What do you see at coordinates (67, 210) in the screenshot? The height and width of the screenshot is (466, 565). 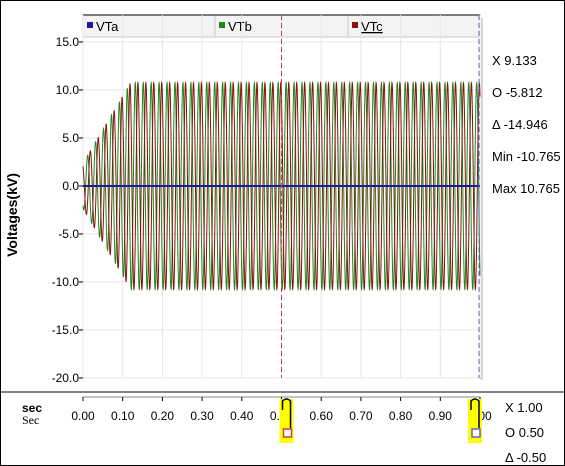 I see `y-axis: 15.0 10.0 5.0 0.0 -5.0 -10.0 -15.0 -20.0` at bounding box center [67, 210].